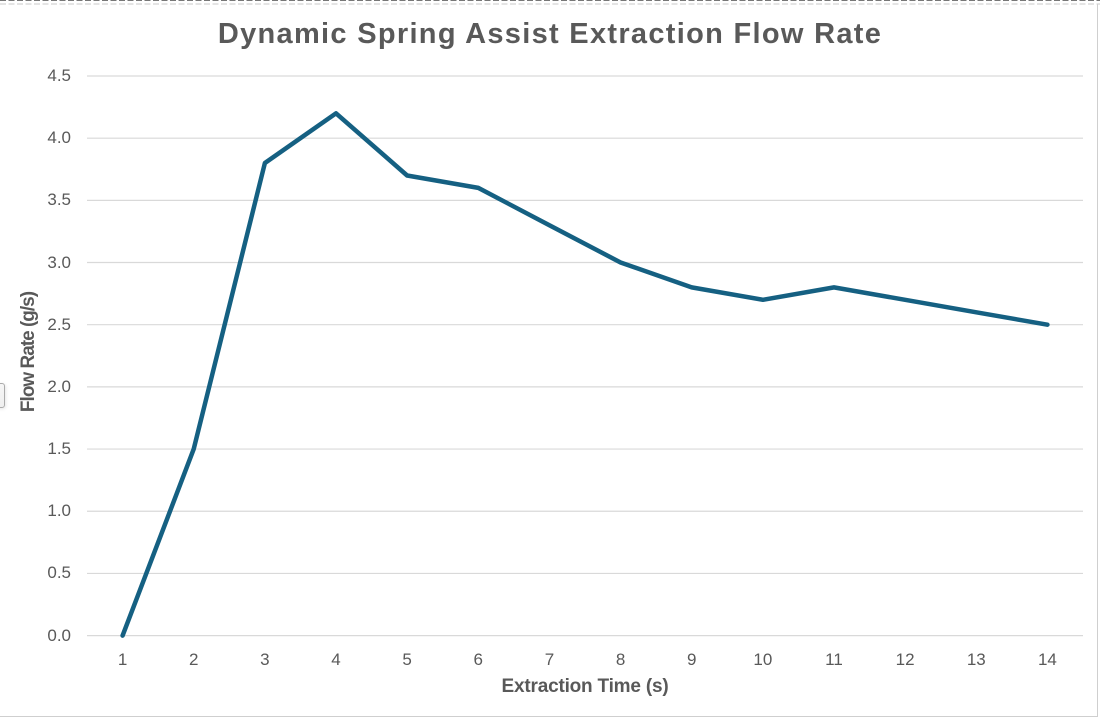  I want to click on y-tick-label: 4.5, so click(59, 75).